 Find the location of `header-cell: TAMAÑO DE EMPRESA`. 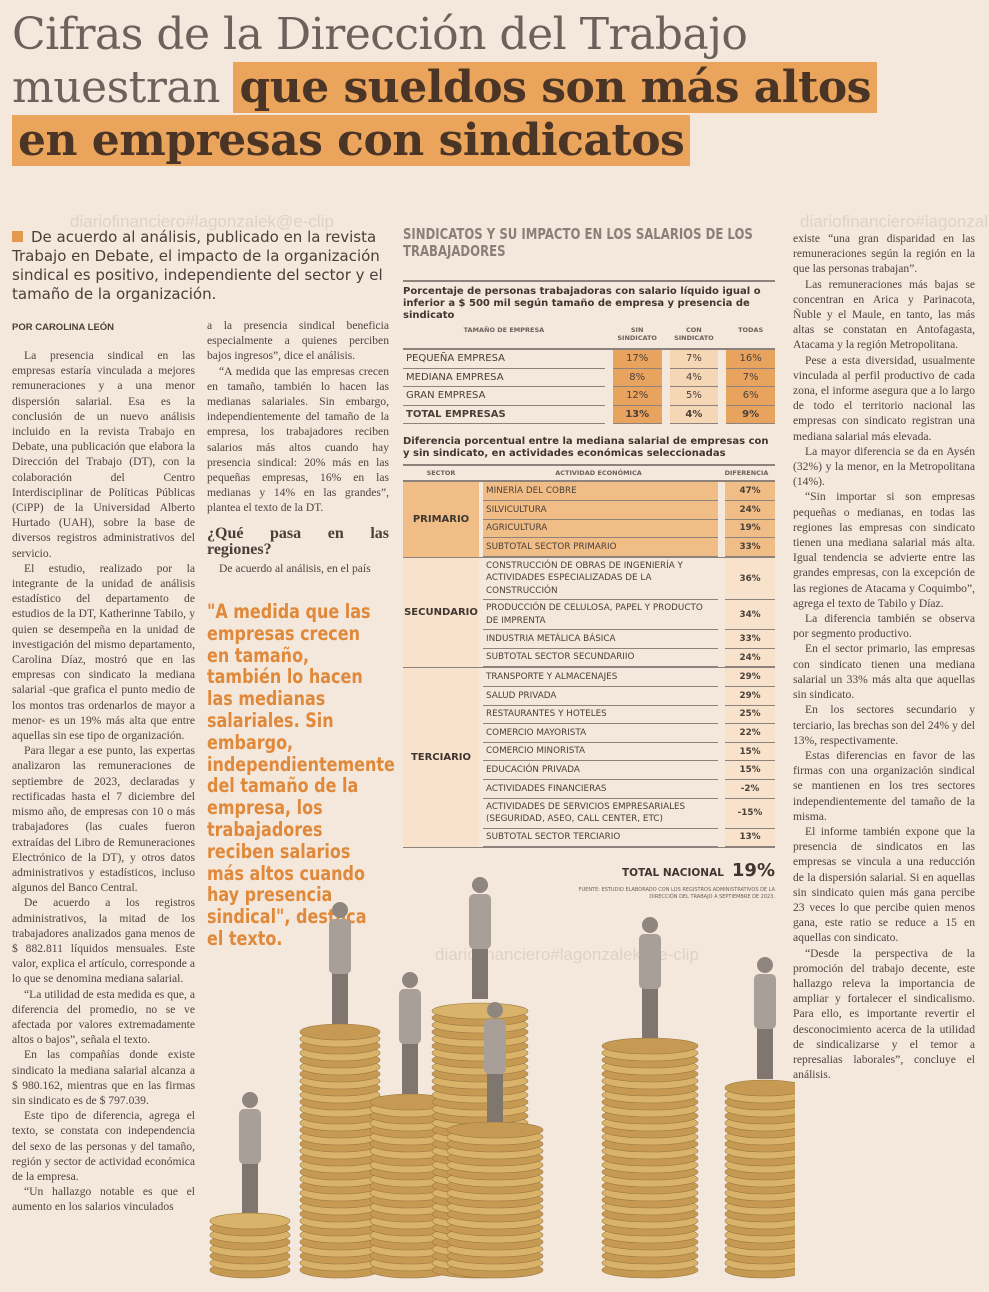

header-cell: TAMAÑO DE EMPRESA is located at coordinates (504, 330).